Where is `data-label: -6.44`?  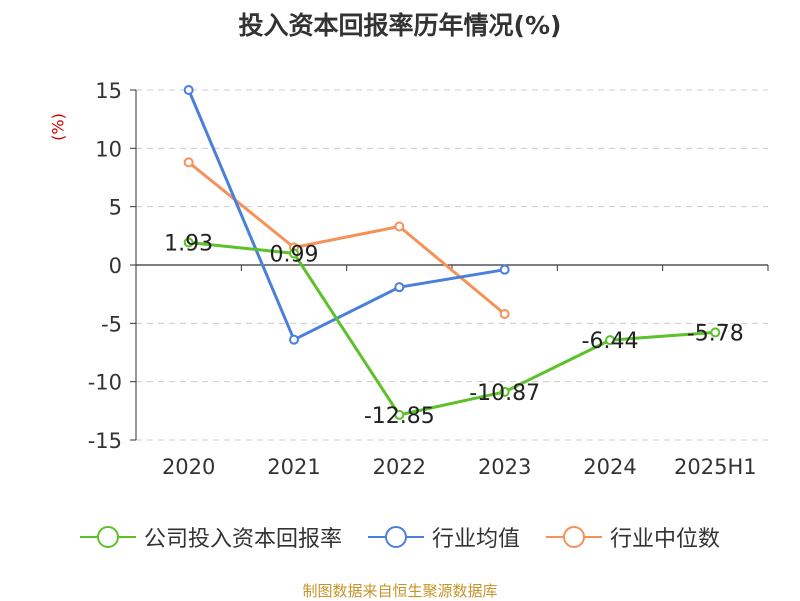 data-label: -6.44 is located at coordinates (610, 341).